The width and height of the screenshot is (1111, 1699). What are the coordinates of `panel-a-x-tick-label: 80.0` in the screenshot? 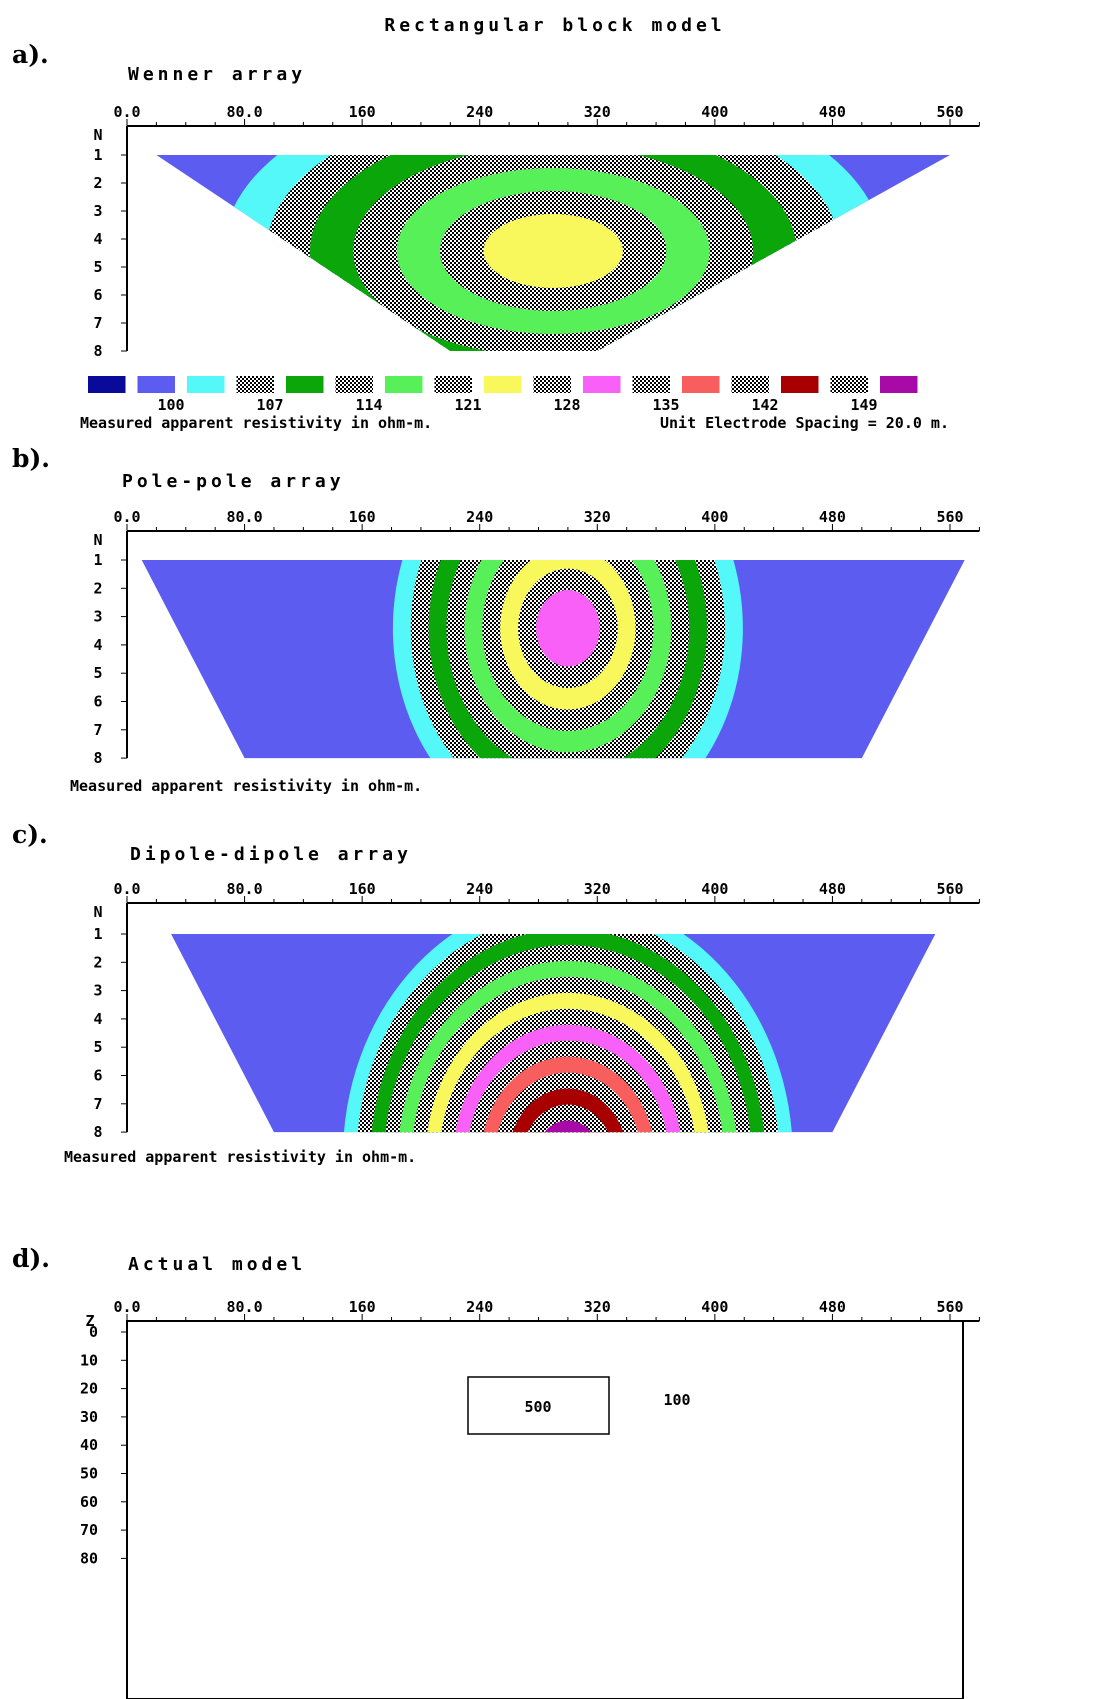 It's located at (245, 112).